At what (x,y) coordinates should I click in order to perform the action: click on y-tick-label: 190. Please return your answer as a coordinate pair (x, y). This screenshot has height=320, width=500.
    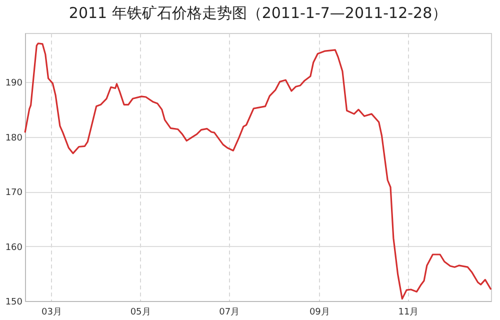
    Looking at the image, I should click on (14, 83).